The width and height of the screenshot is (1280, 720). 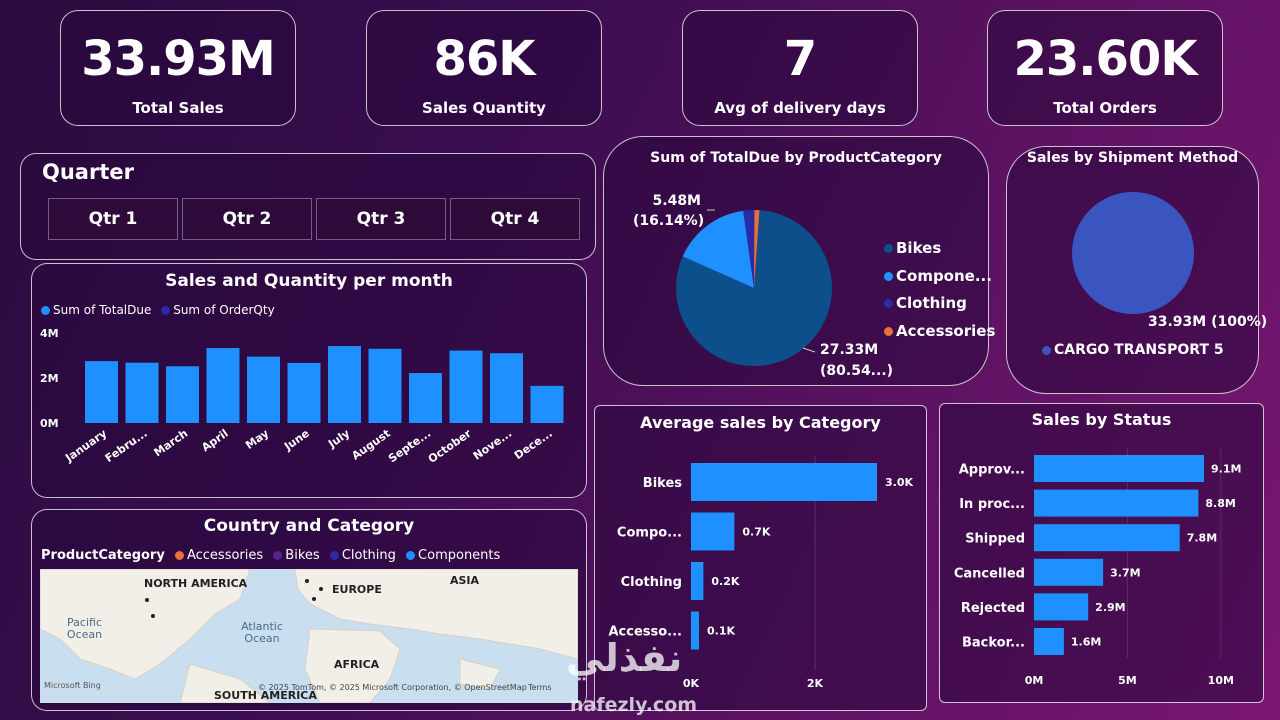 What do you see at coordinates (1105, 68) in the screenshot?
I see `kpi-total-orders: 23.60K Total Orders` at bounding box center [1105, 68].